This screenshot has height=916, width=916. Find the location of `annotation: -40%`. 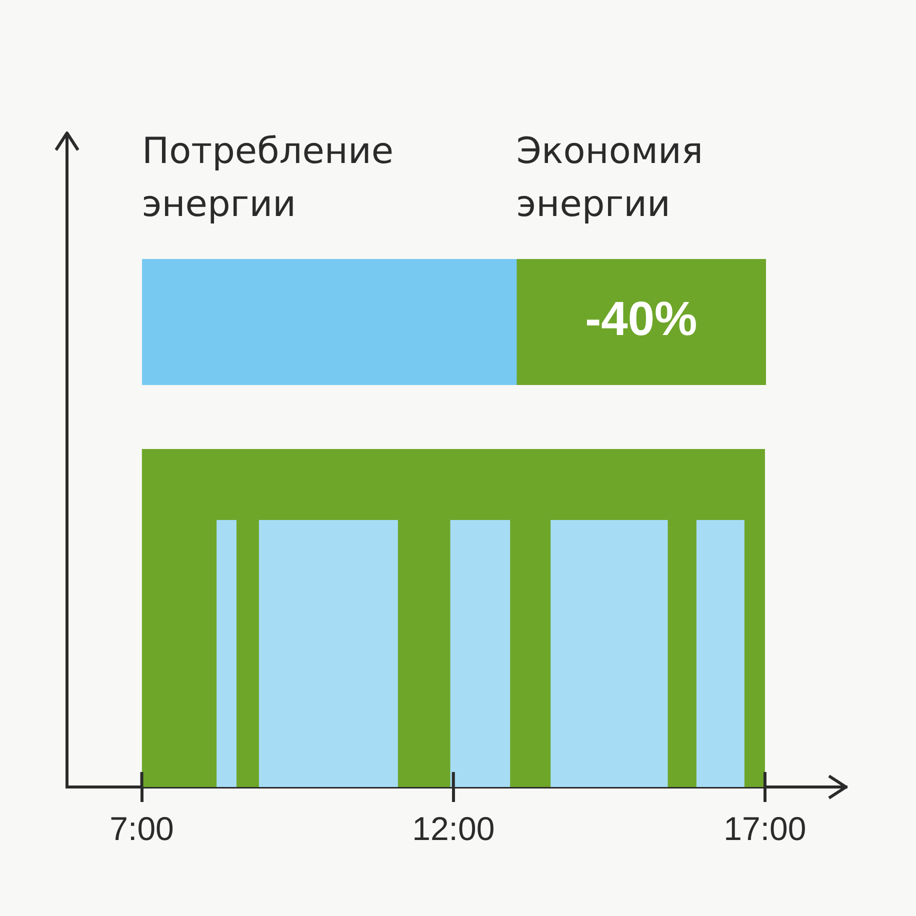

annotation: -40% is located at coordinates (641, 319).